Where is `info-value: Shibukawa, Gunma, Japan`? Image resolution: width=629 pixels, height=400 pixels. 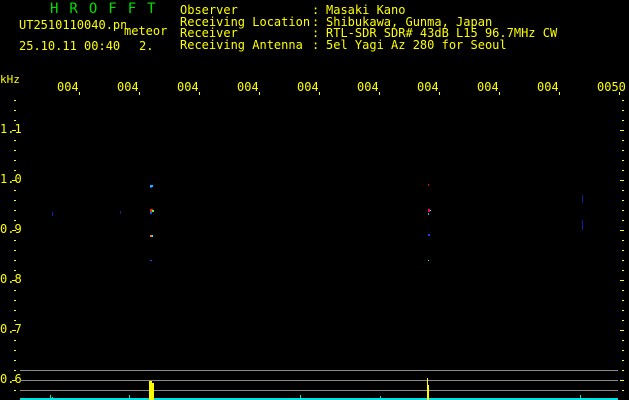 info-value: Shibukawa, Gunma, Japan is located at coordinates (409, 21).